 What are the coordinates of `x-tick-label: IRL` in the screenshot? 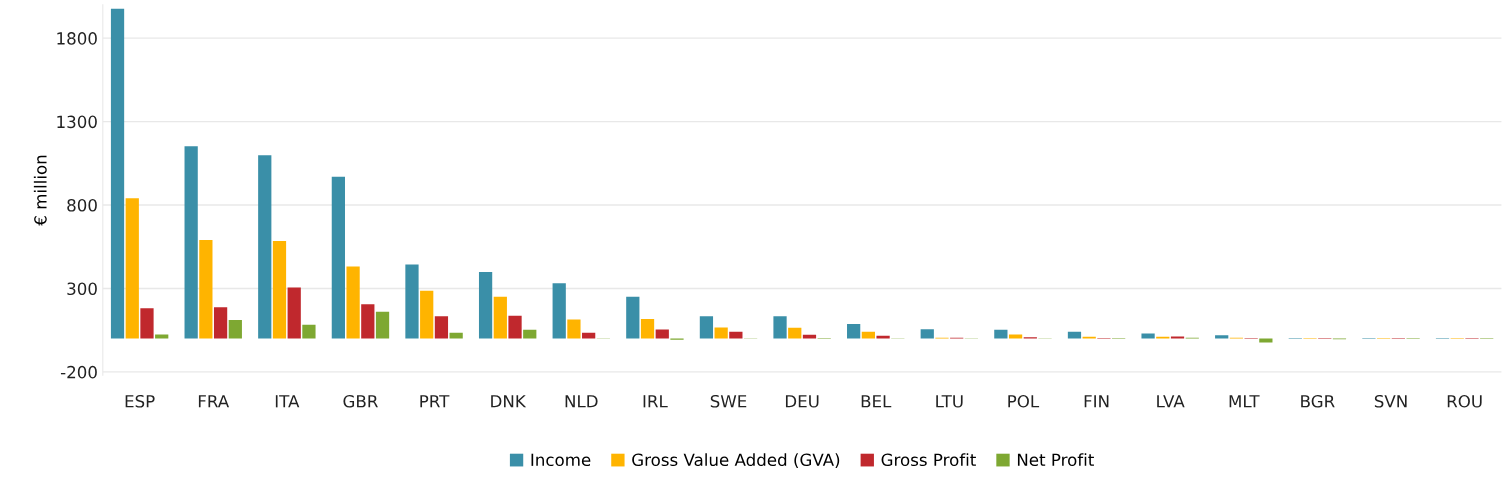 It's located at (655, 401).